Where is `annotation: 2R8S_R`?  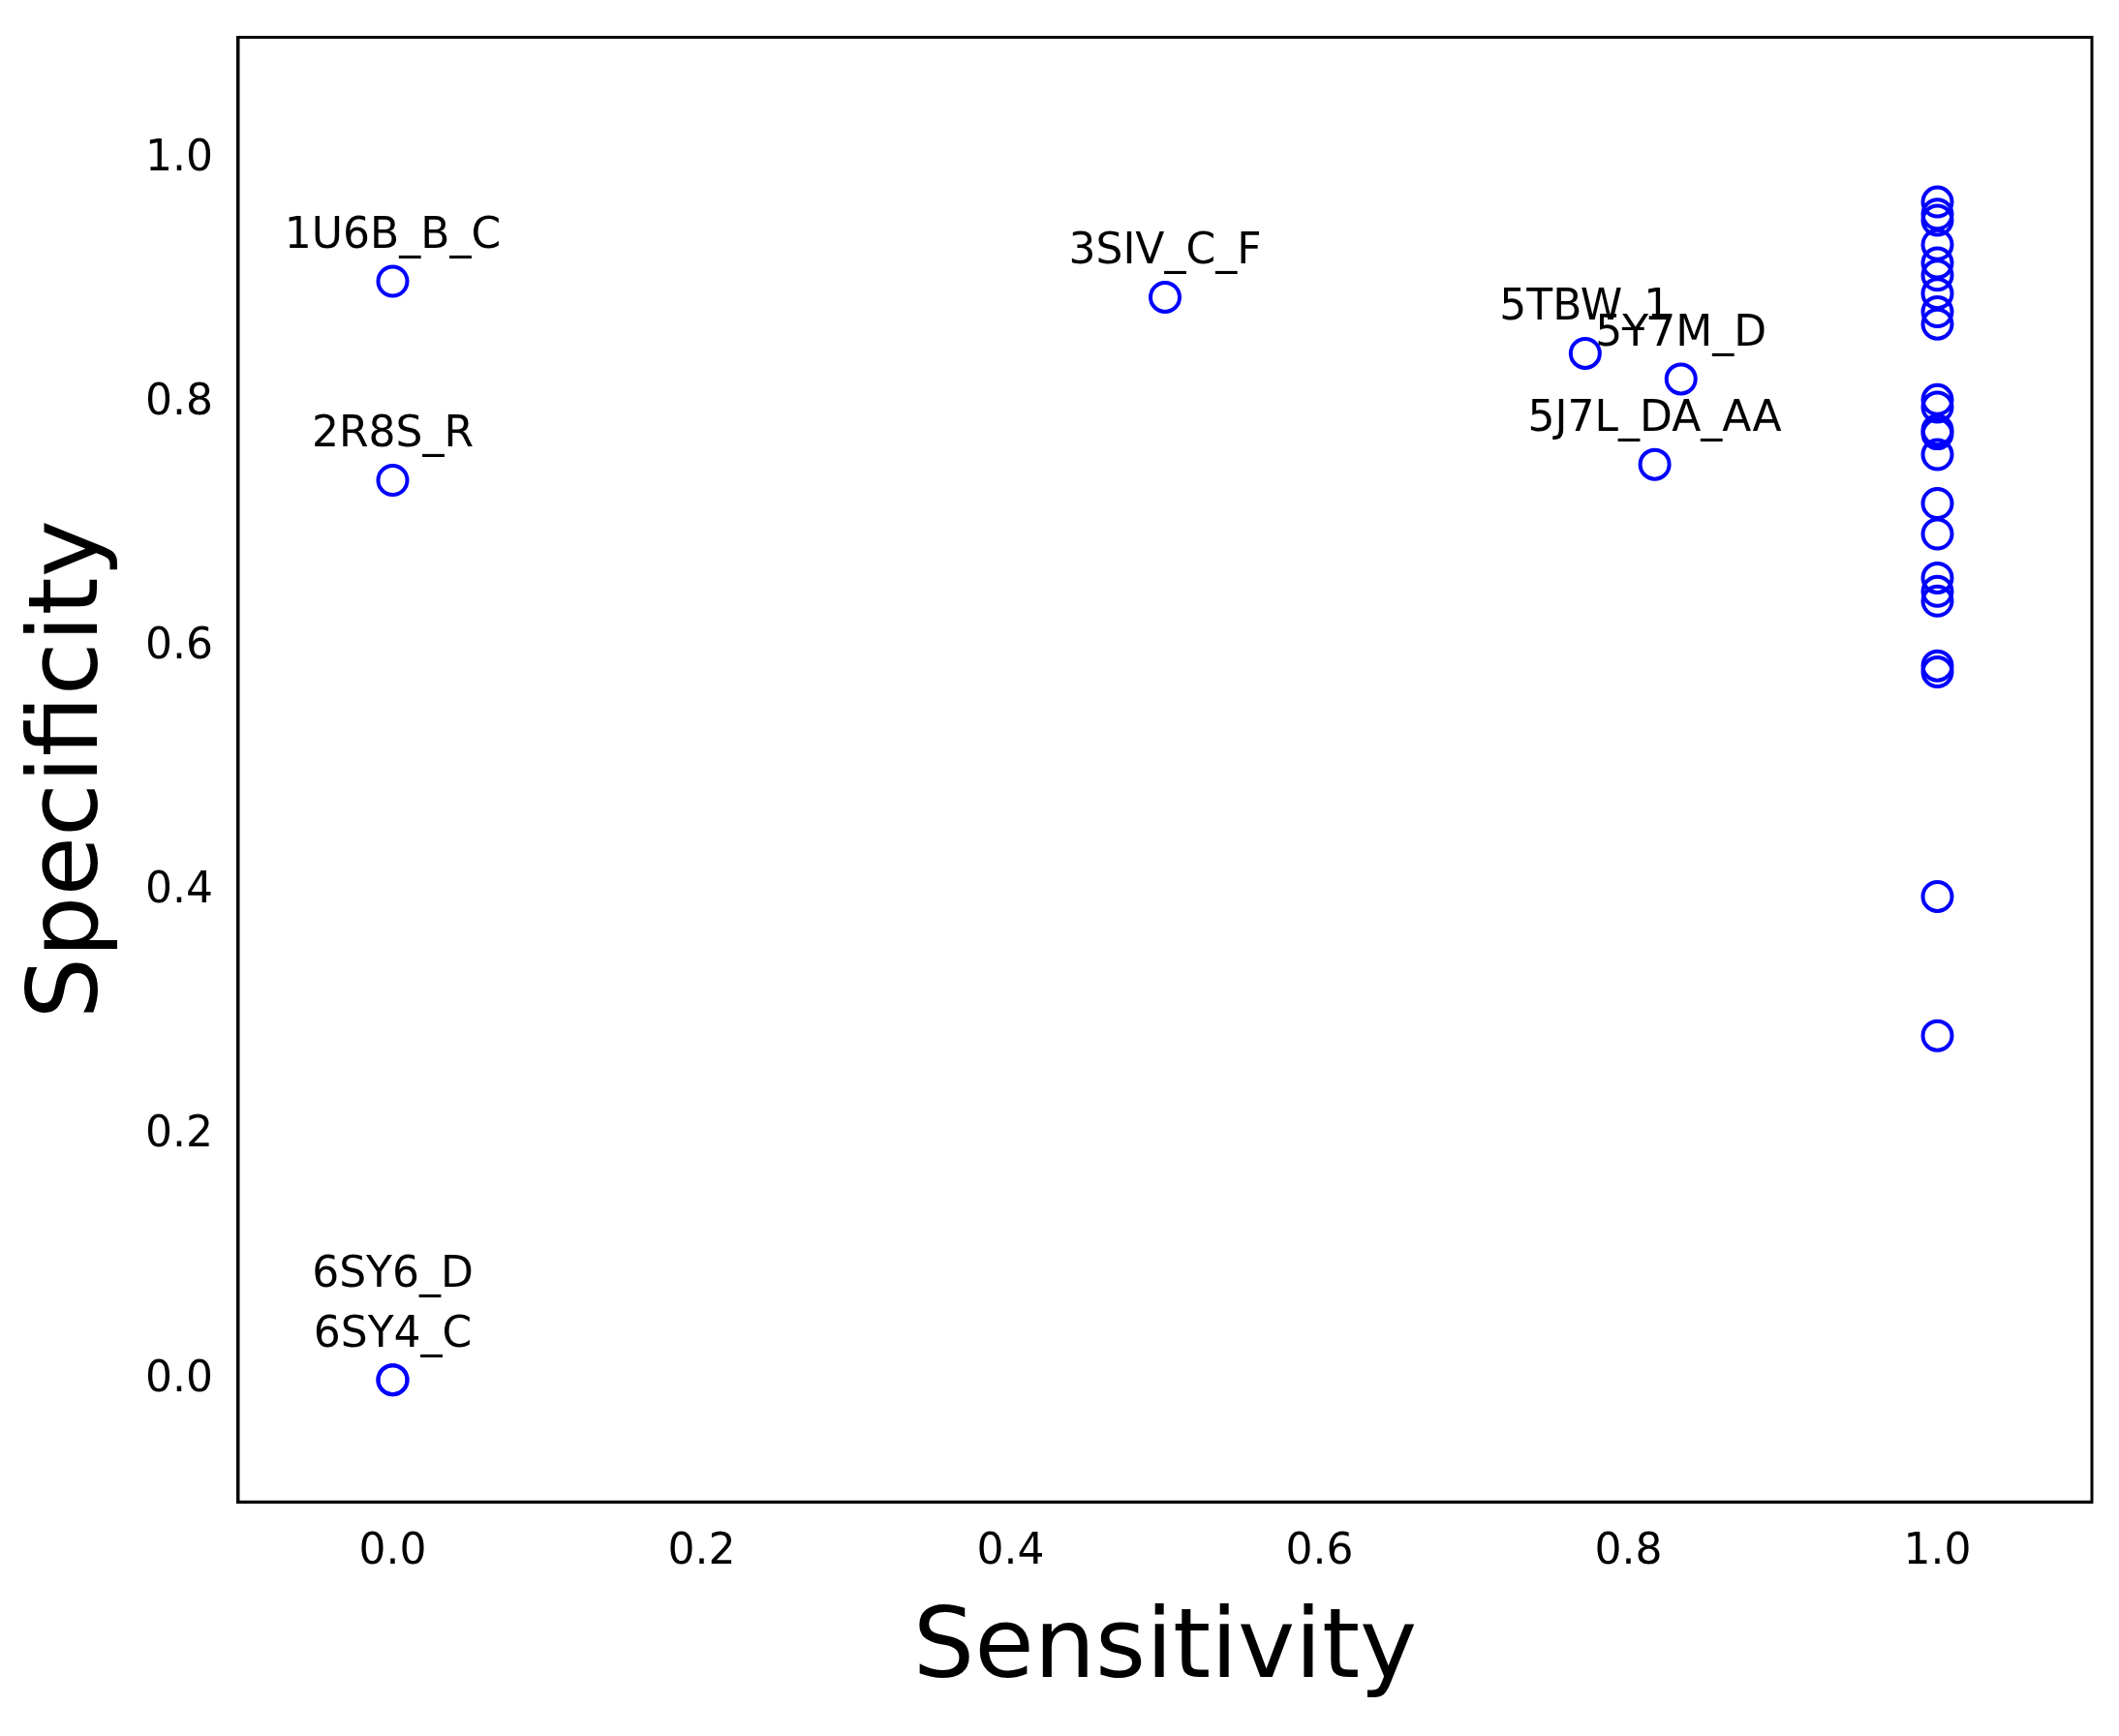
annotation: 2R8S_R is located at coordinates (393, 432).